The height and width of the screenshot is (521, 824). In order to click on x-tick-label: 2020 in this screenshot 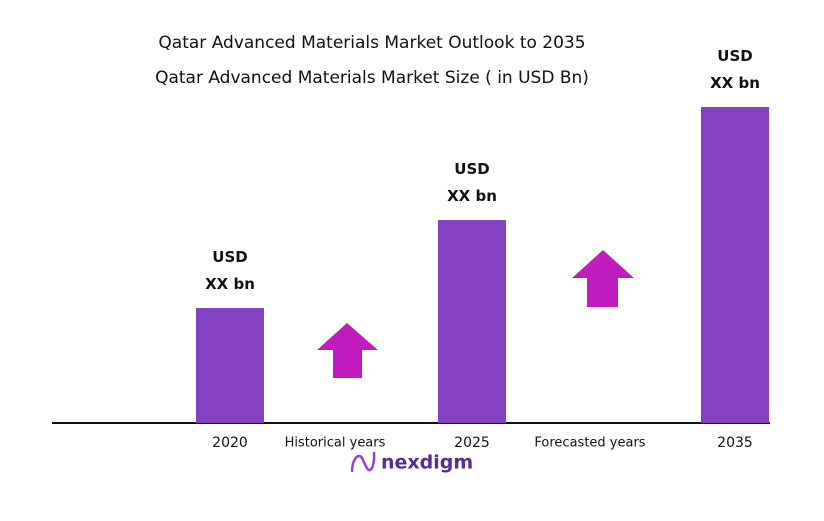, I will do `click(230, 443)`.